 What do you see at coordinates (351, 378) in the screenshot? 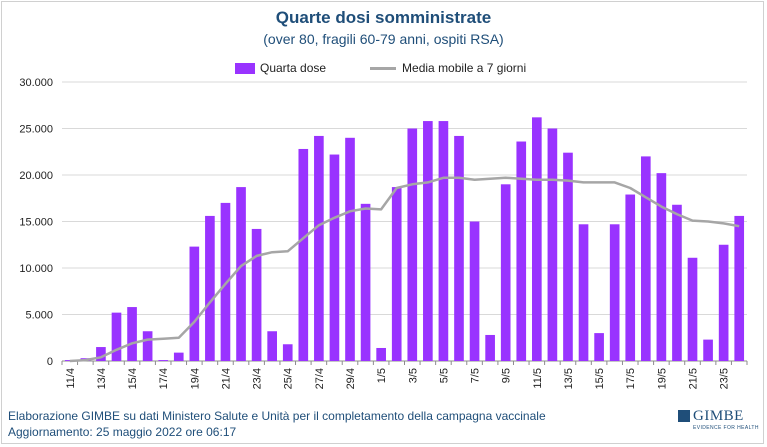
I see `x-tick-label: 29/4` at bounding box center [351, 378].